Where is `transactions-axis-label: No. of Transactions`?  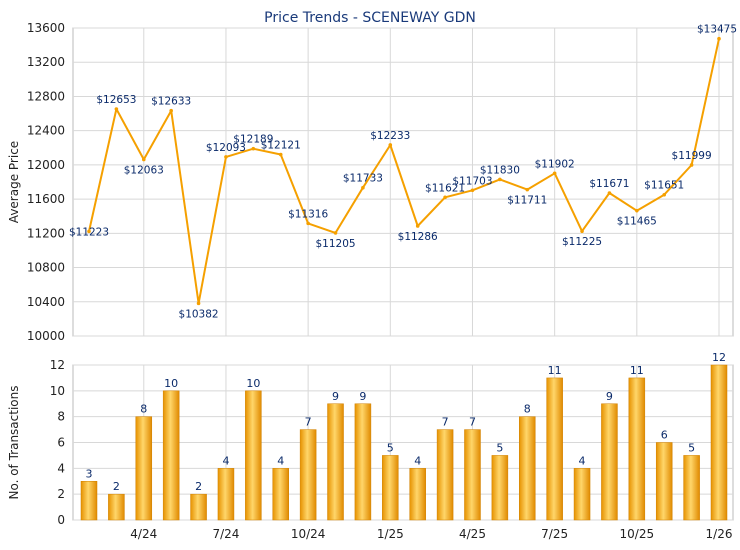
transactions-axis-label: No. of Transactions is located at coordinates (14, 442).